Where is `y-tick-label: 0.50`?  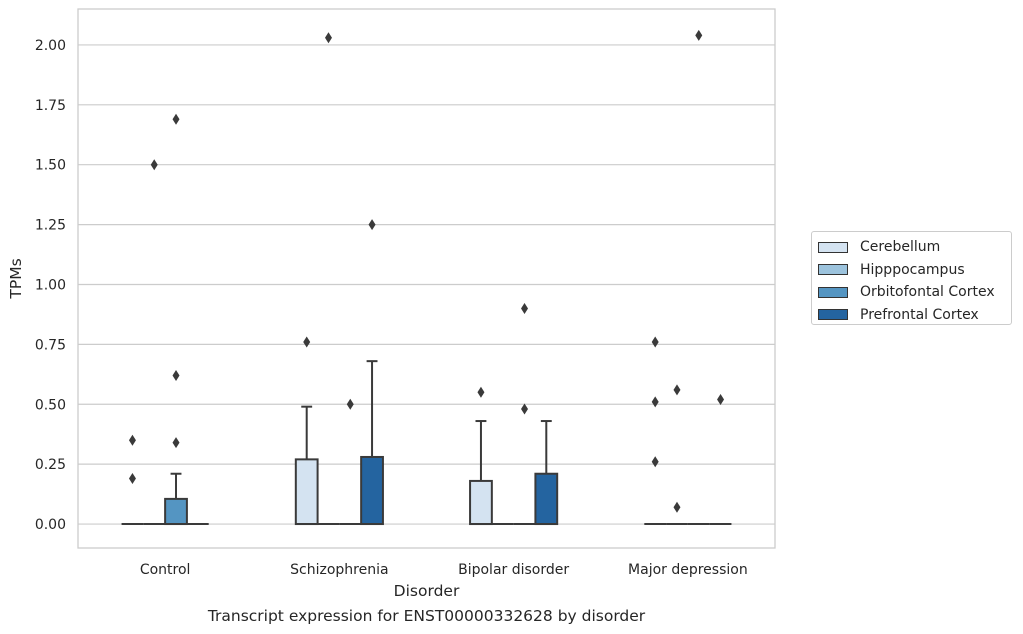
y-tick-label: 0.50 is located at coordinates (50, 405).